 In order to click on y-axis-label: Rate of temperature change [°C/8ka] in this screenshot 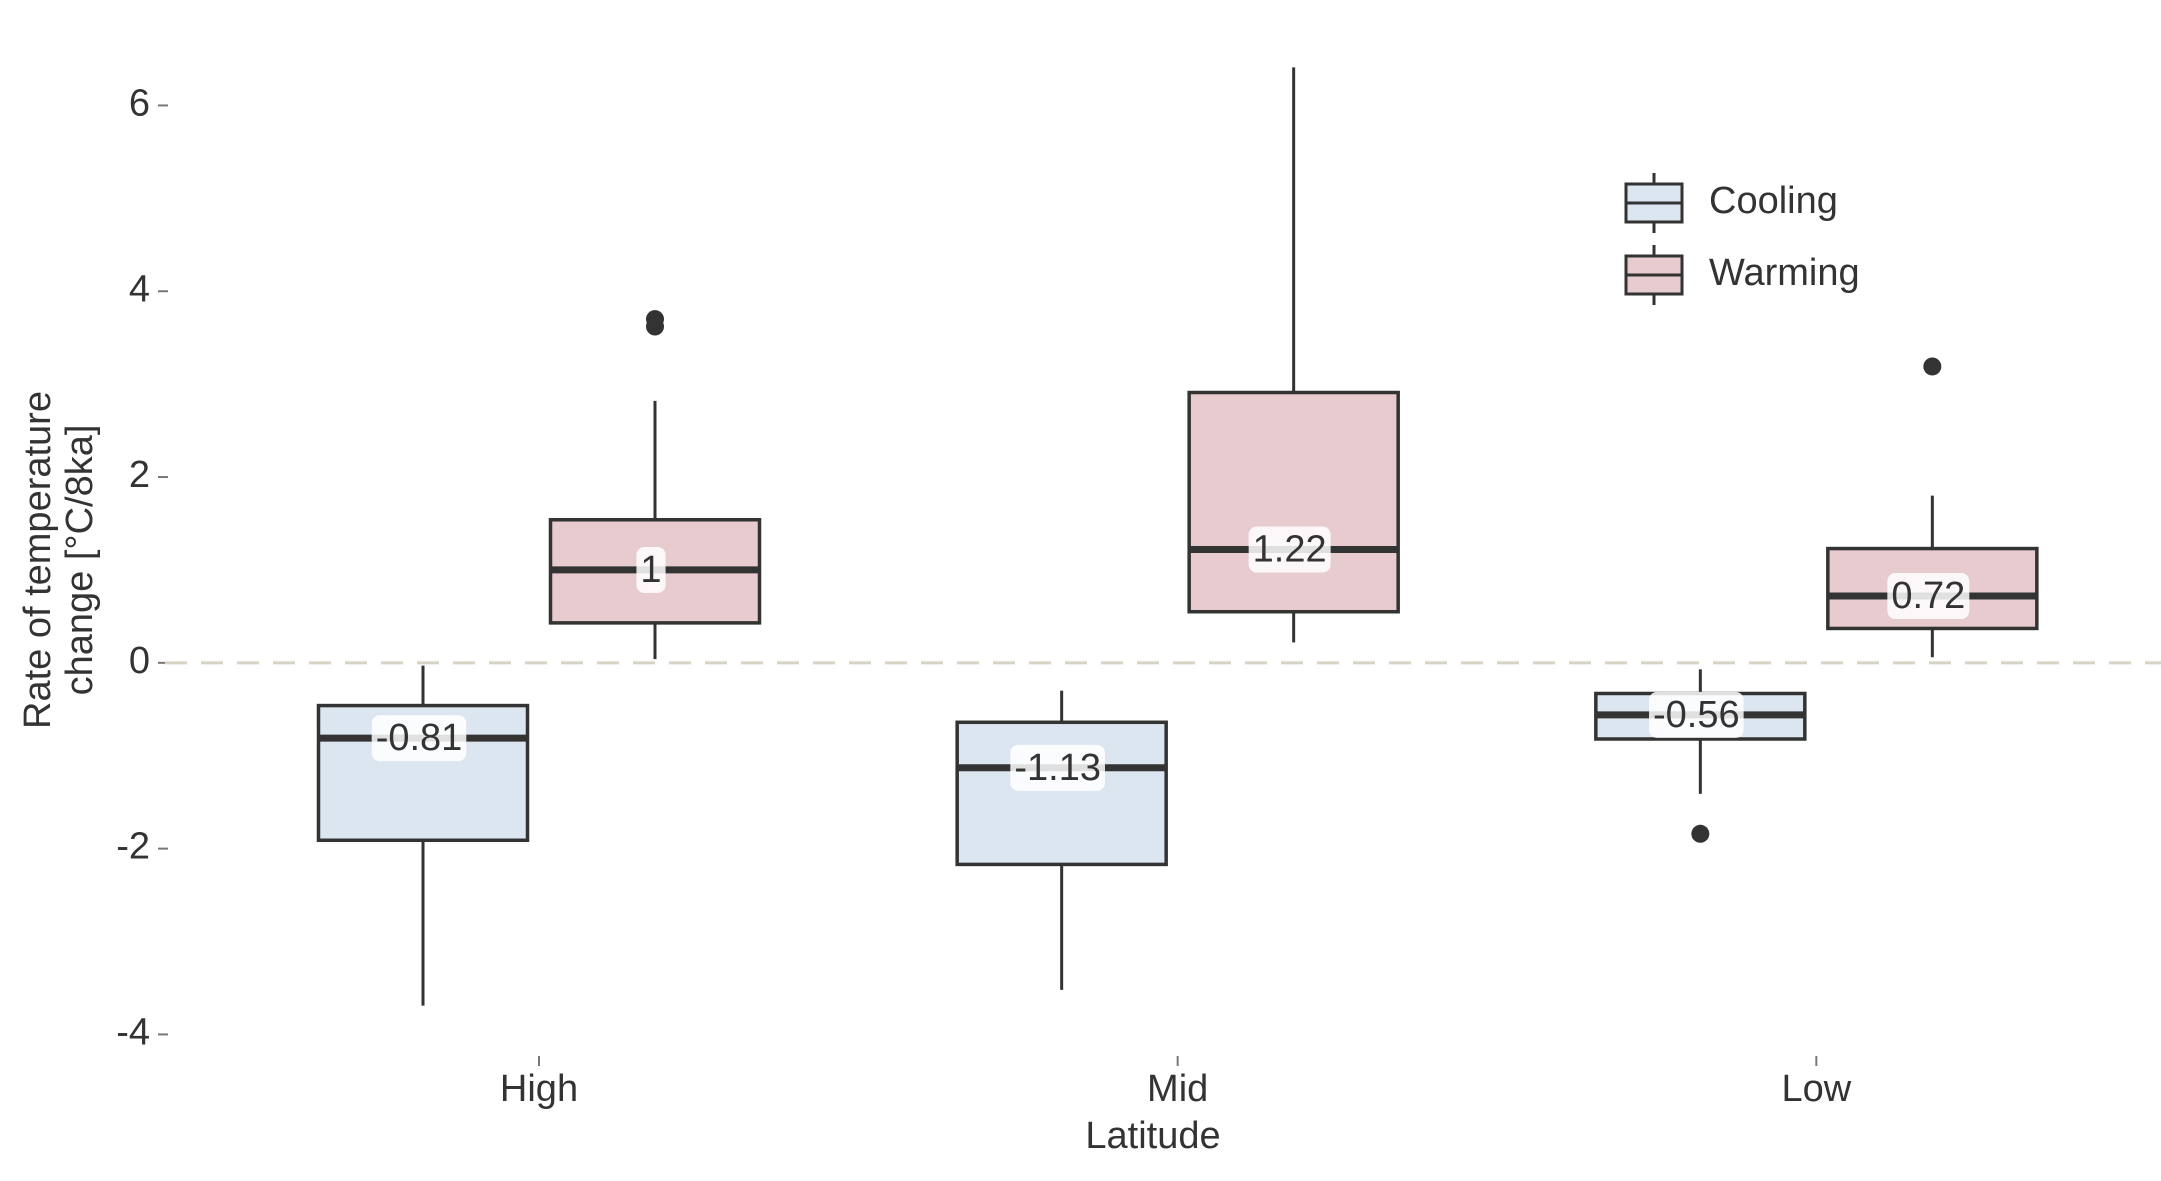, I will do `click(59, 560)`.